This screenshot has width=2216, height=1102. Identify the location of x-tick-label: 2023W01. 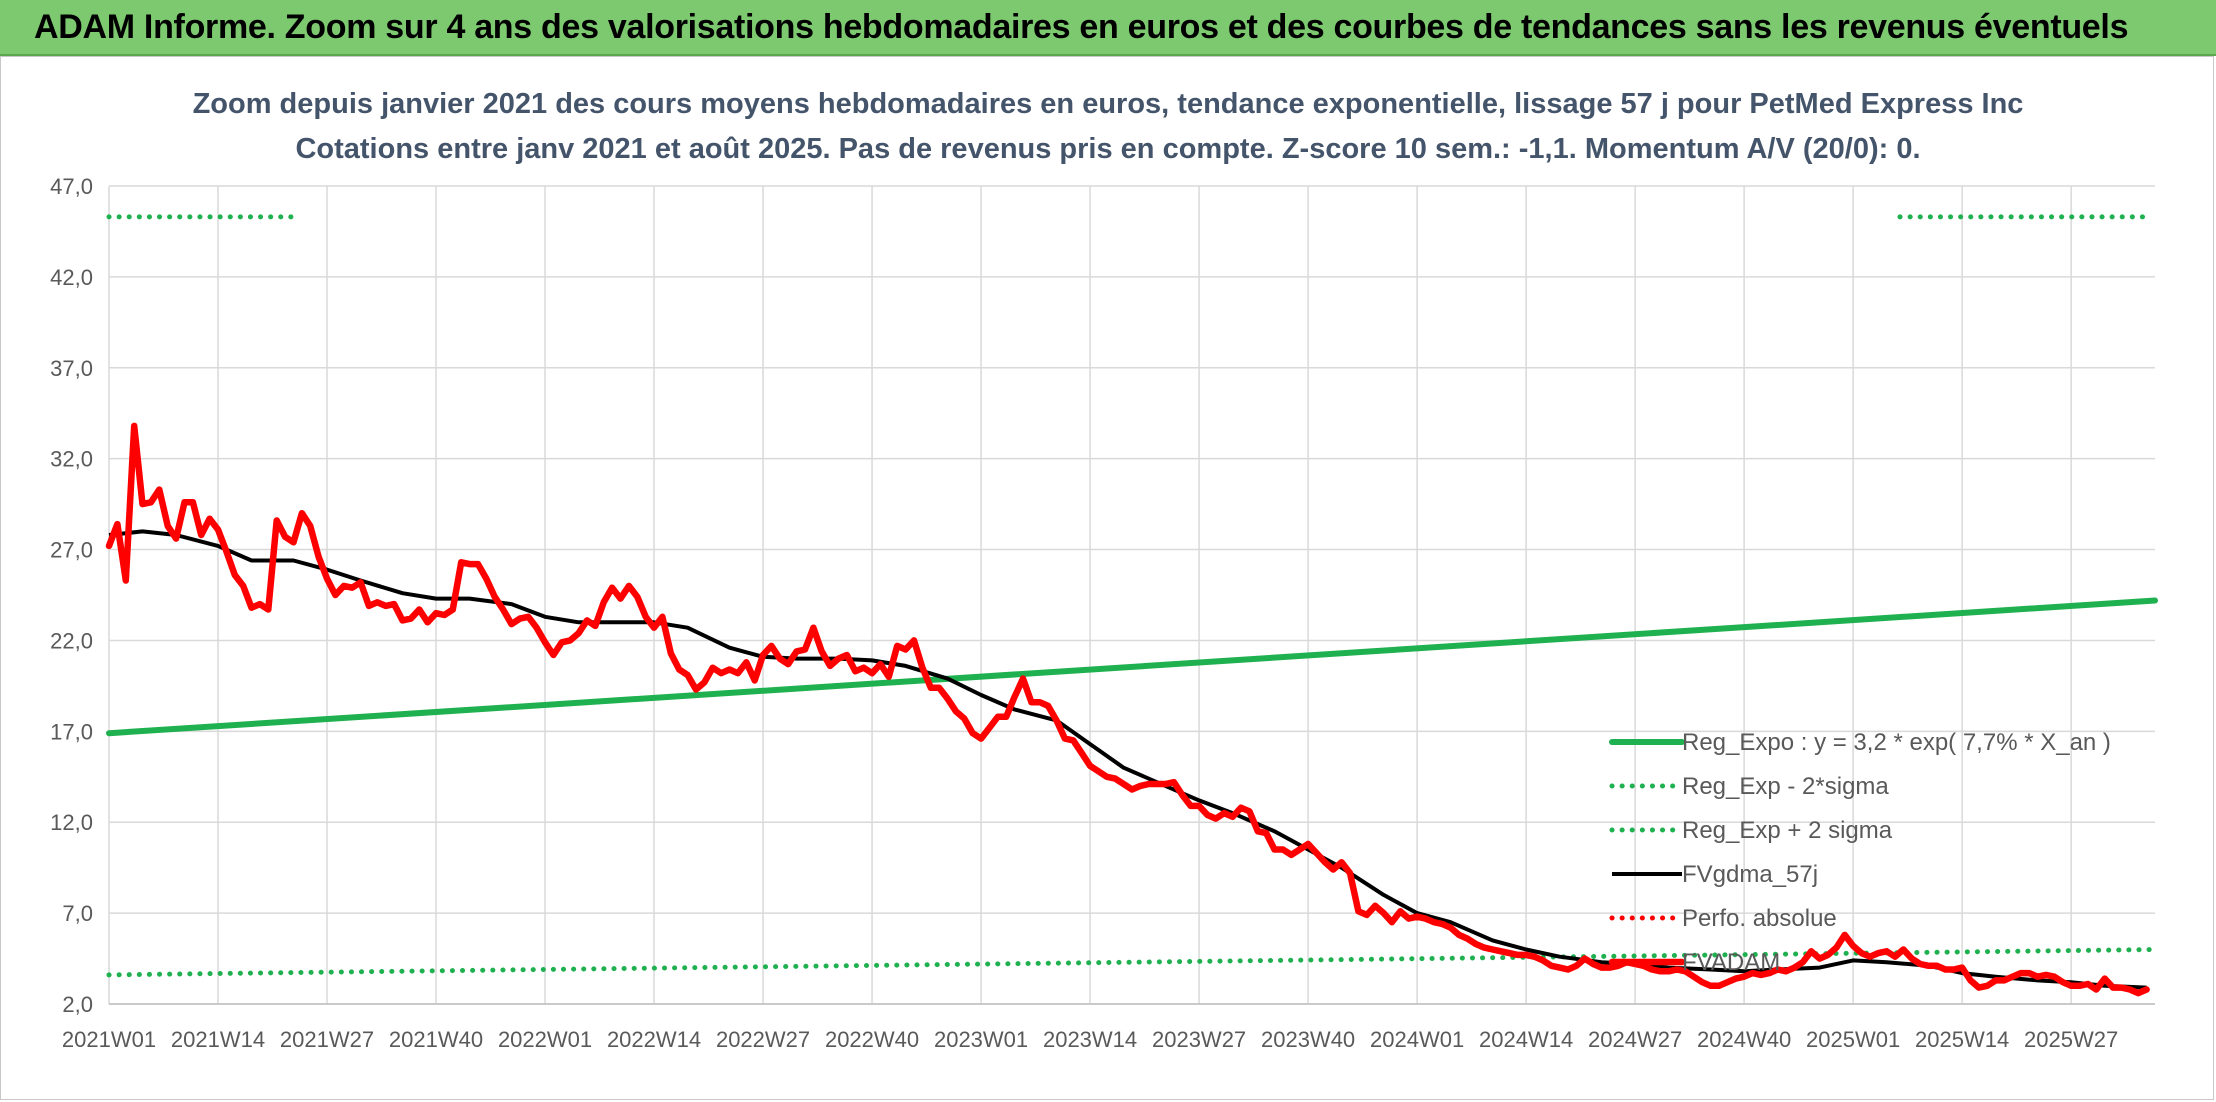
(981, 1039).